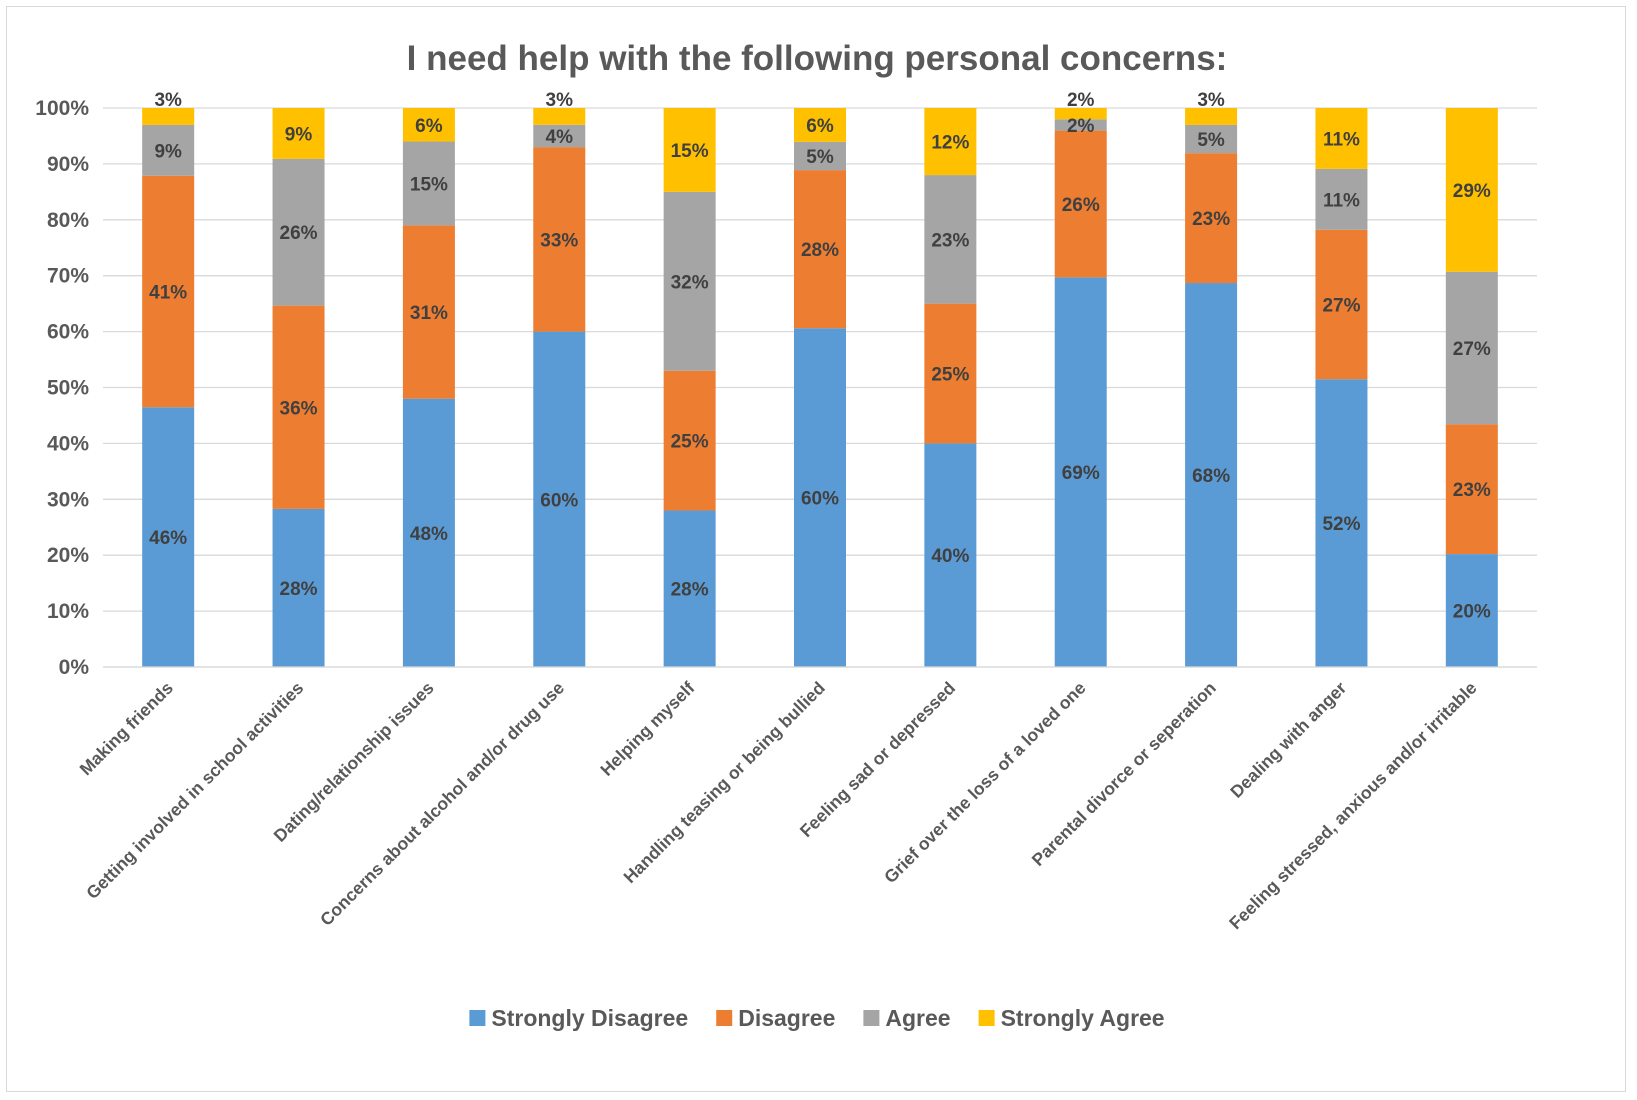  I want to click on data-label: 25%, so click(690, 442).